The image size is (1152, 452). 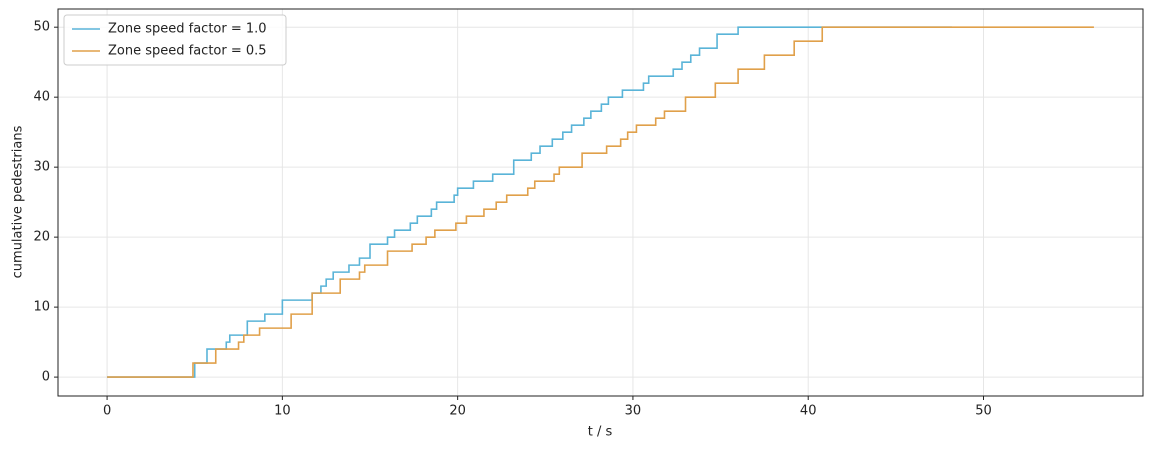 I want to click on x-tick-label: 30, so click(x=633, y=411).